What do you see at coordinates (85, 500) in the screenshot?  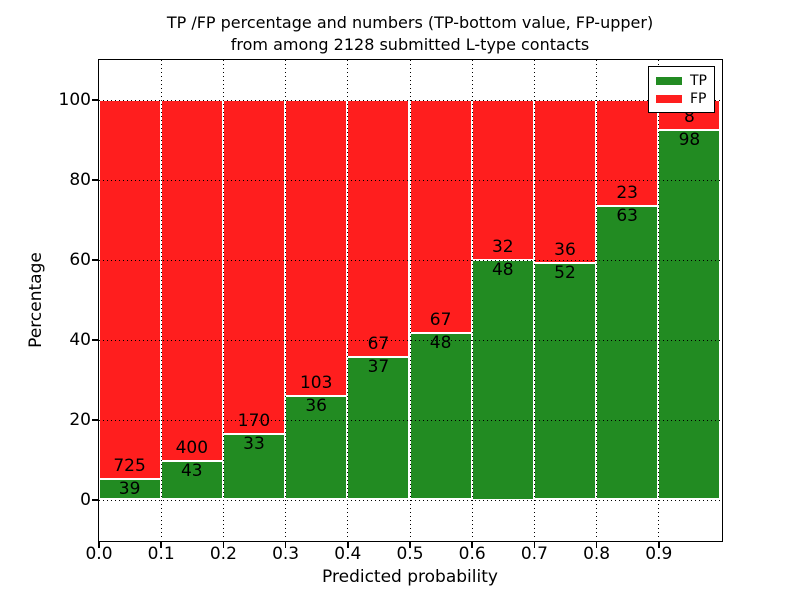 I see `y-tick-label: 0` at bounding box center [85, 500].